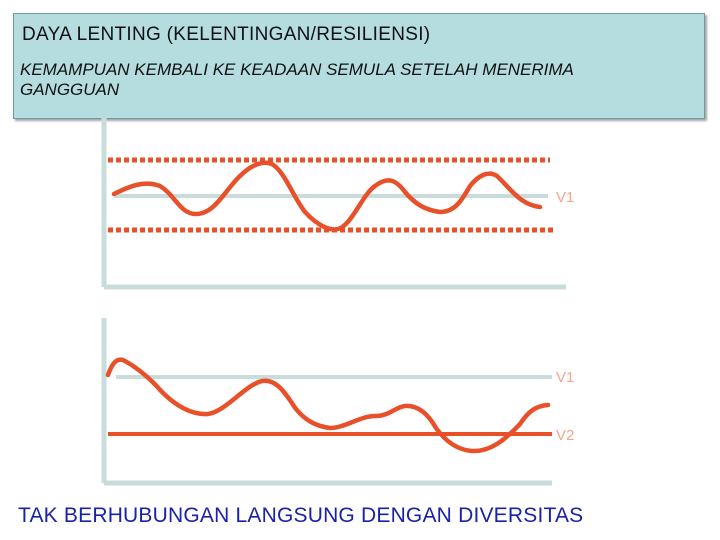  What do you see at coordinates (328, 405) in the screenshot?
I see `bottom-curve` at bounding box center [328, 405].